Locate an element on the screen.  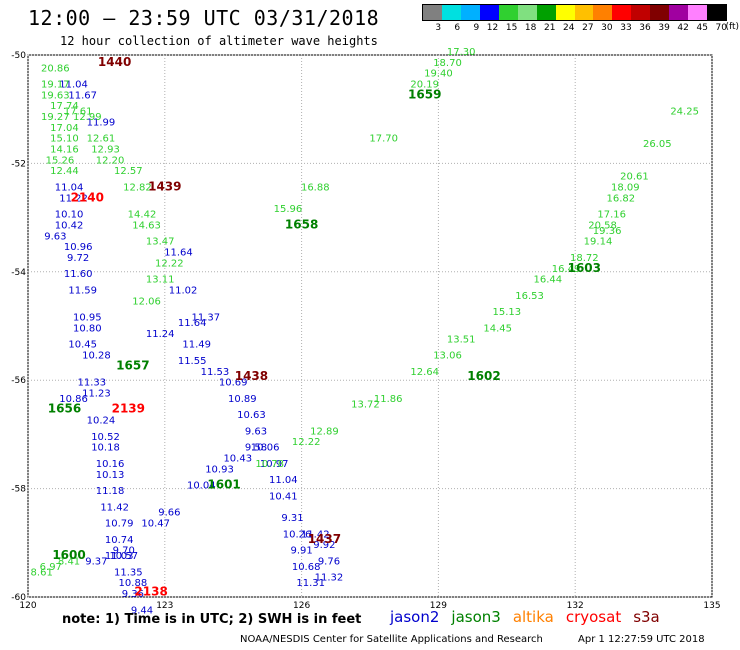
color-scale-label: 36 is located at coordinates (645, 28).